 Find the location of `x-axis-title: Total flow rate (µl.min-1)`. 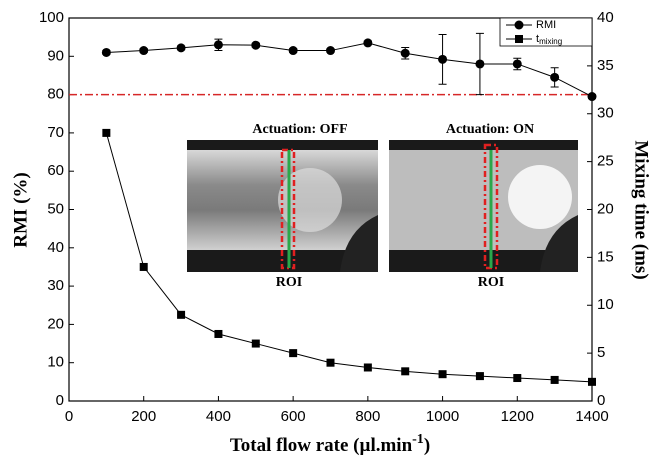

x-axis-title: Total flow rate (µl.min-1) is located at coordinates (330, 444).